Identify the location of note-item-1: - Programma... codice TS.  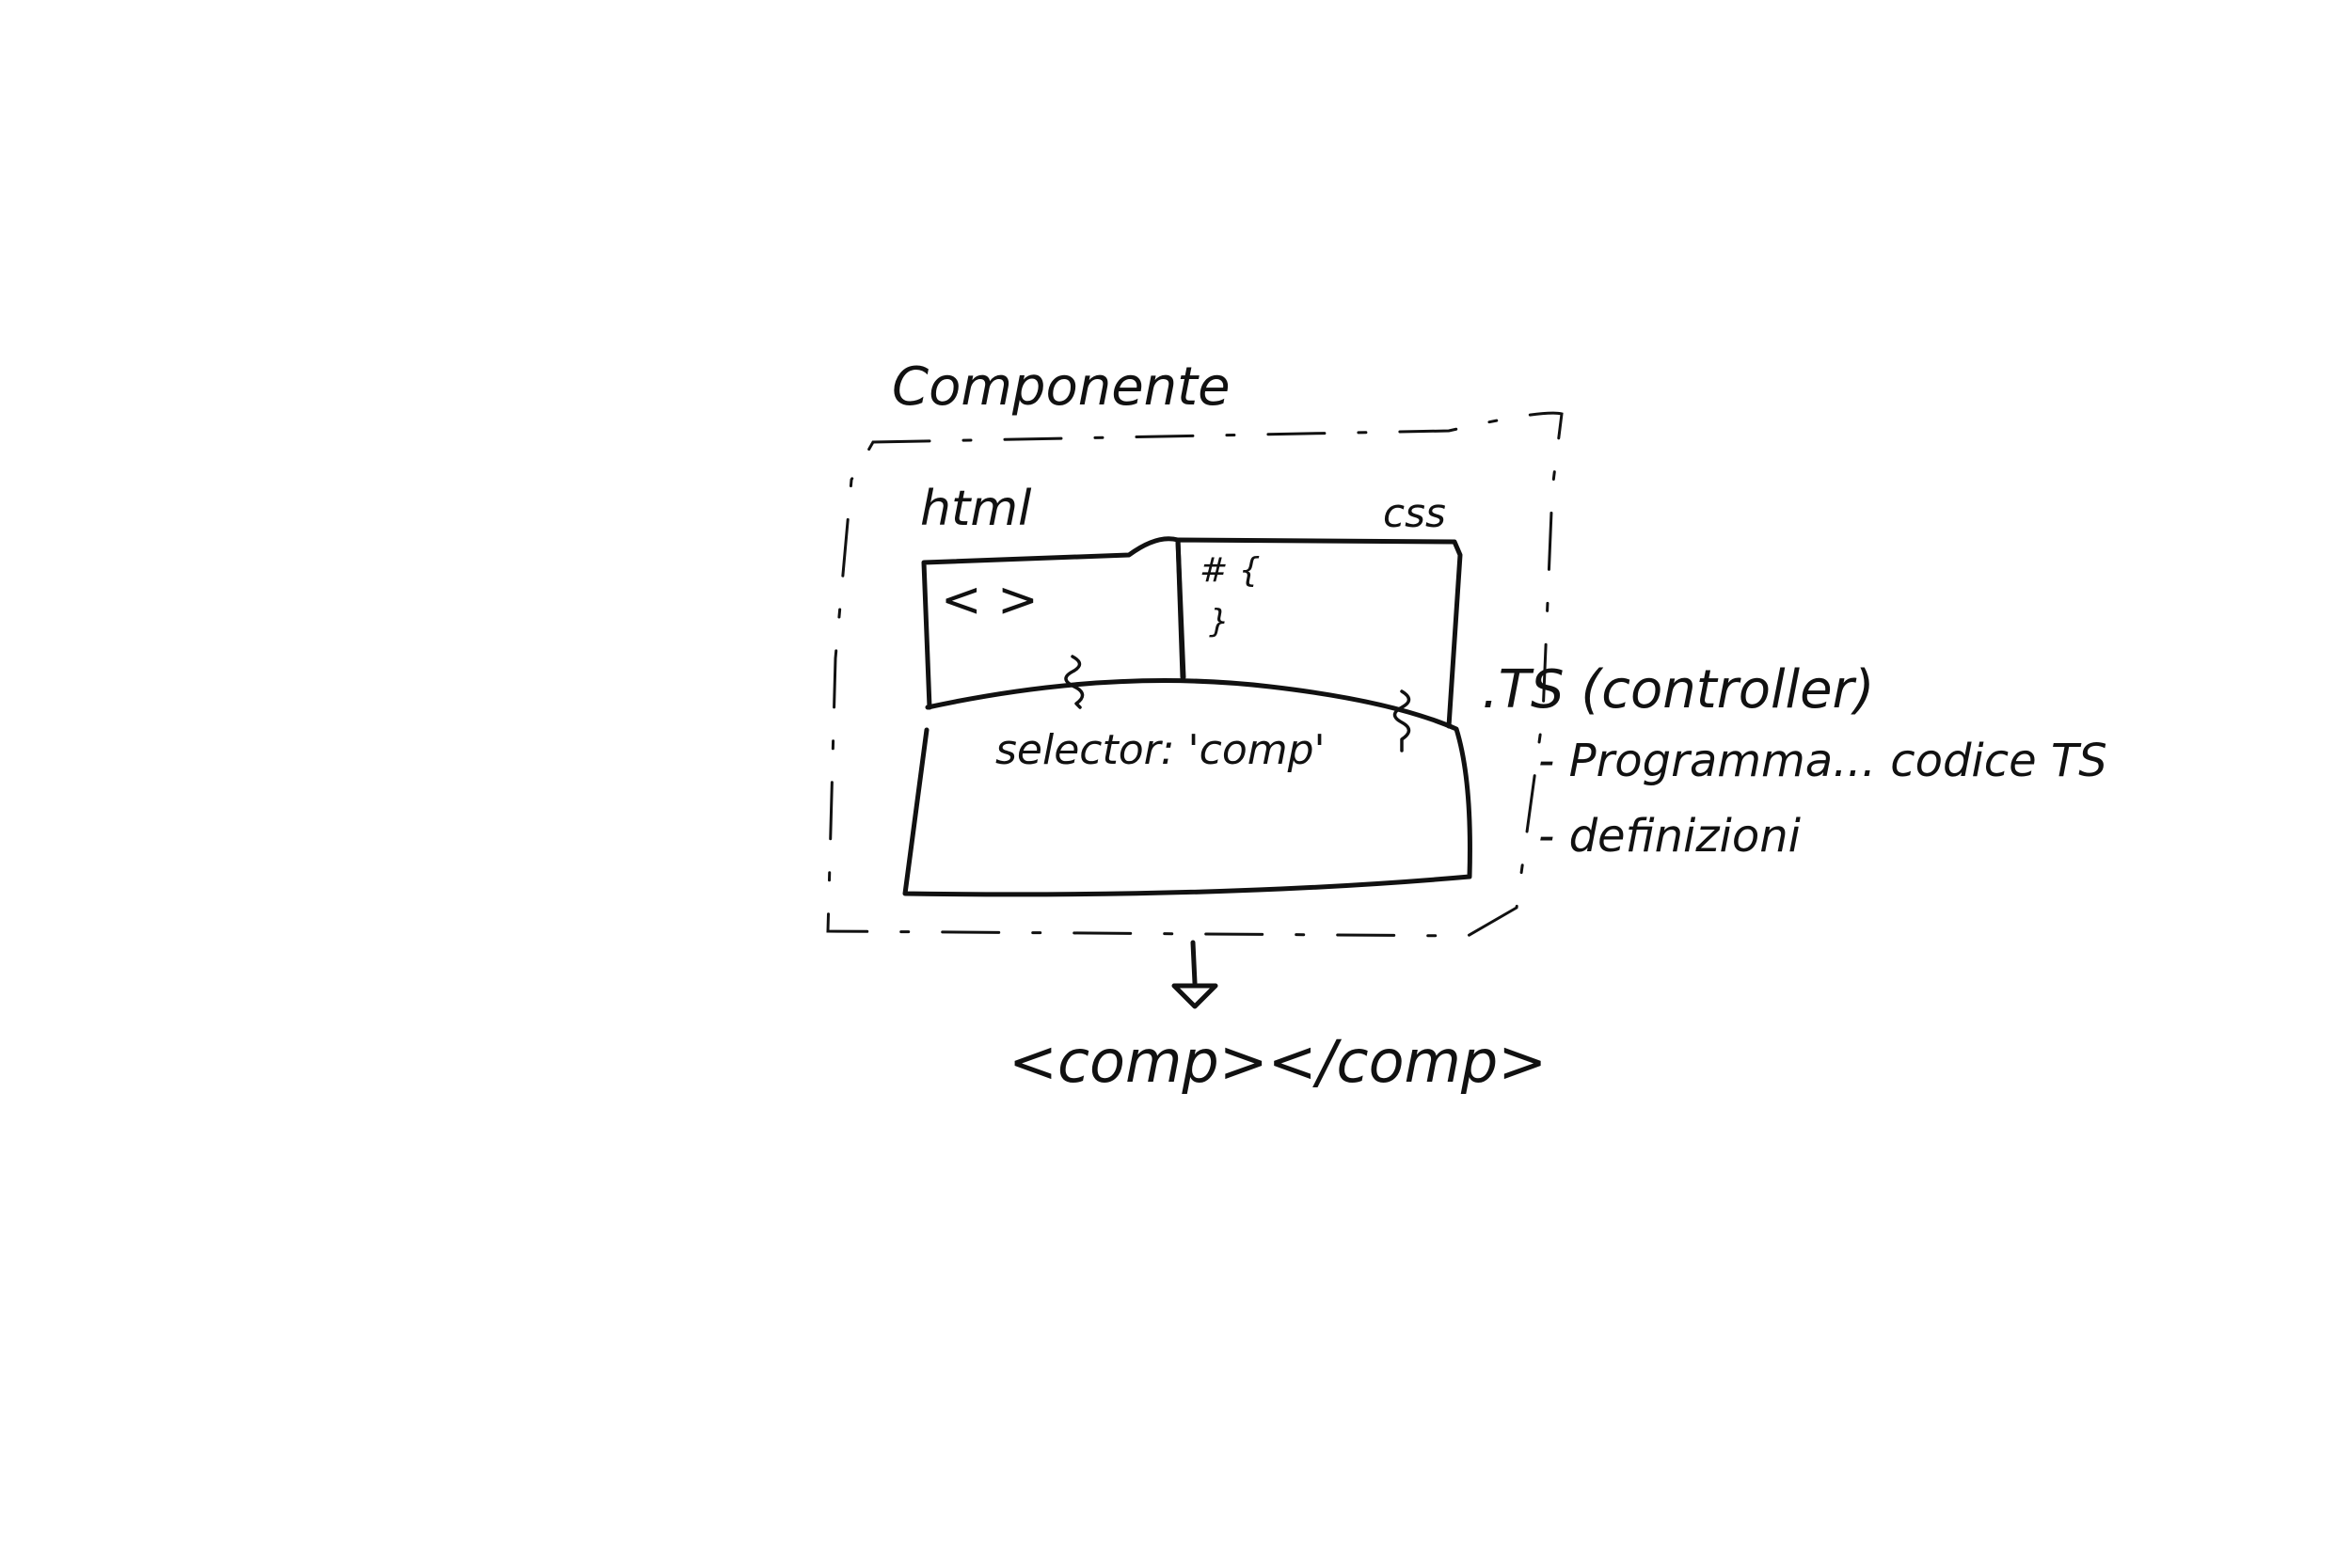
(1822, 761).